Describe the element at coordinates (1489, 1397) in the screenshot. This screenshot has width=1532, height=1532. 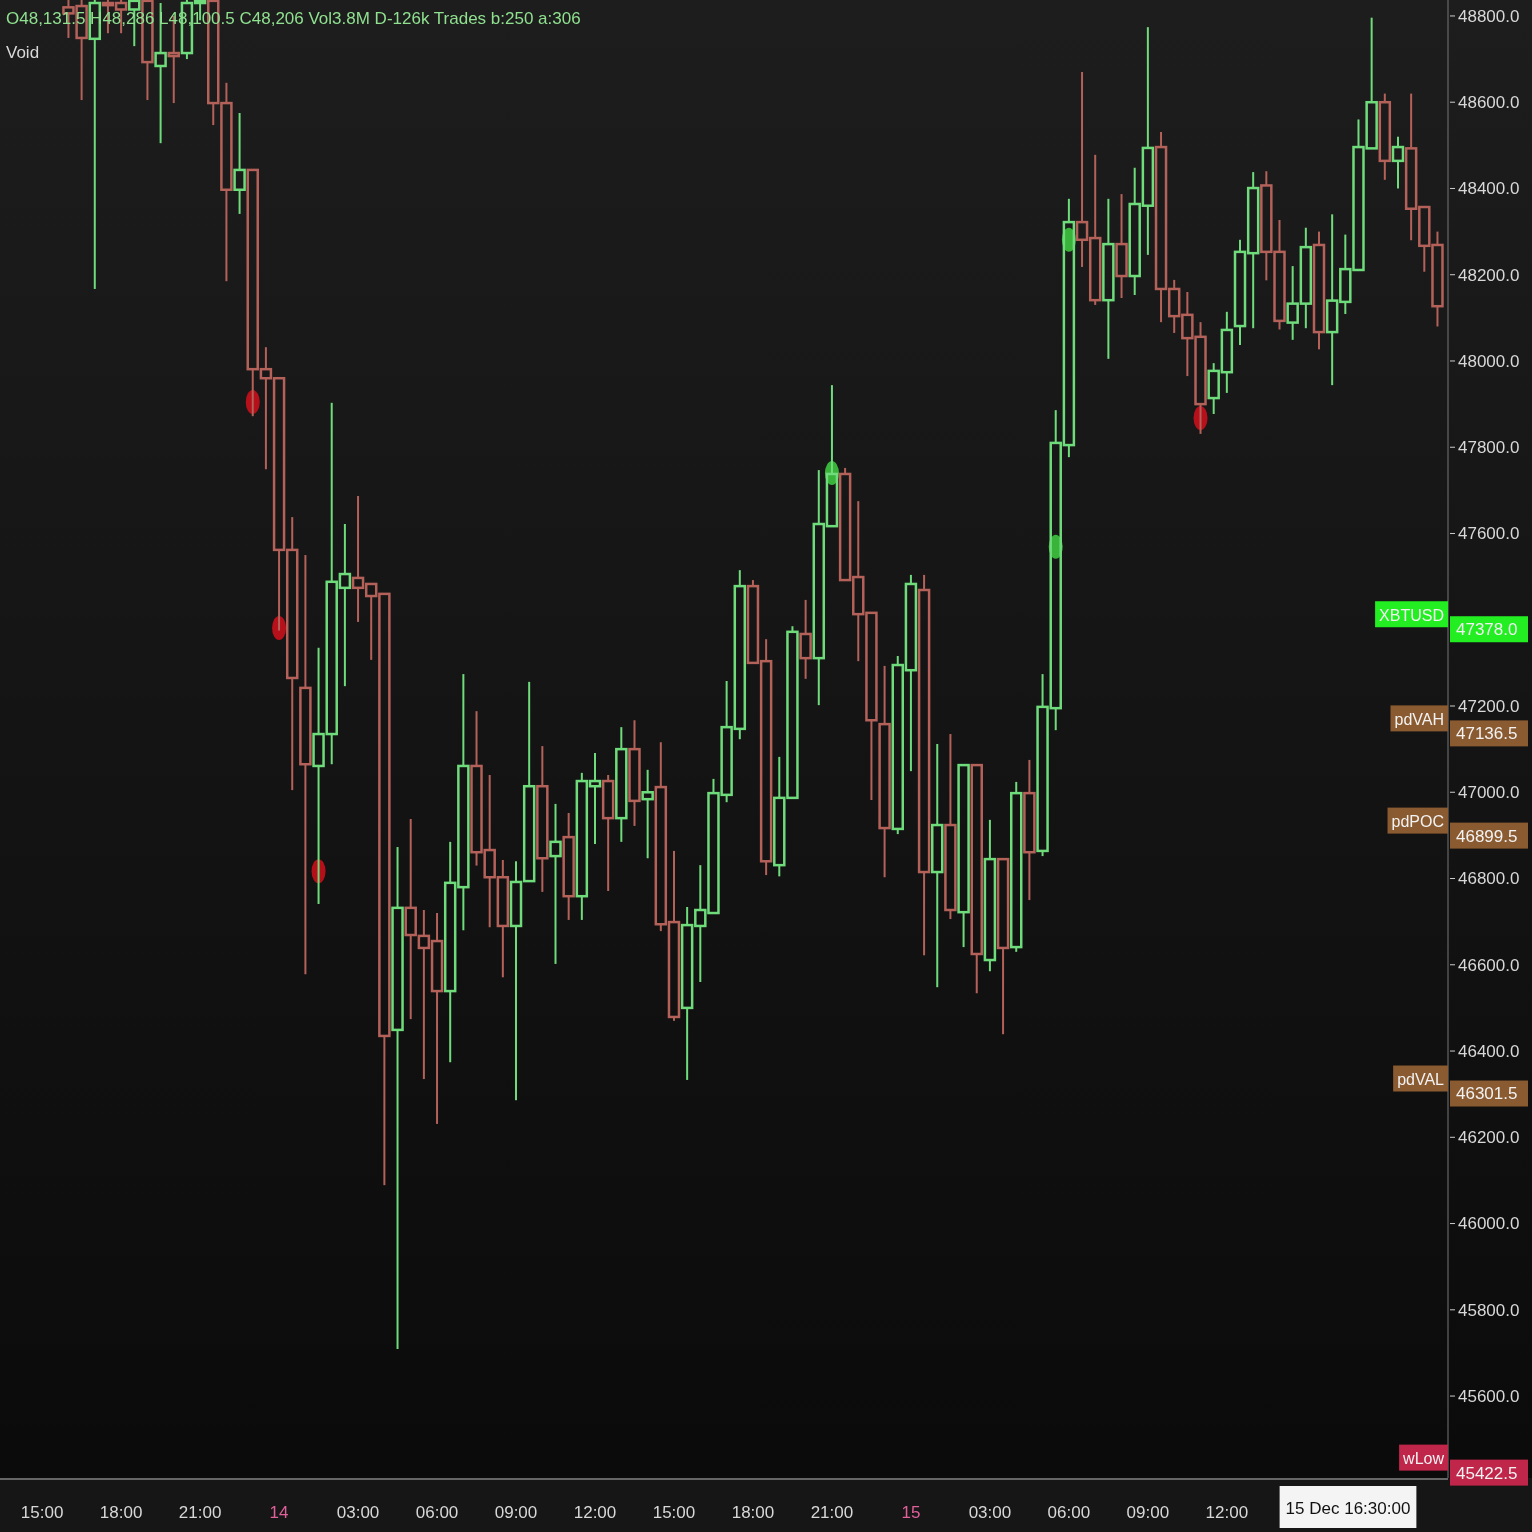
I see `y-tick-label: 45600.0` at that location.